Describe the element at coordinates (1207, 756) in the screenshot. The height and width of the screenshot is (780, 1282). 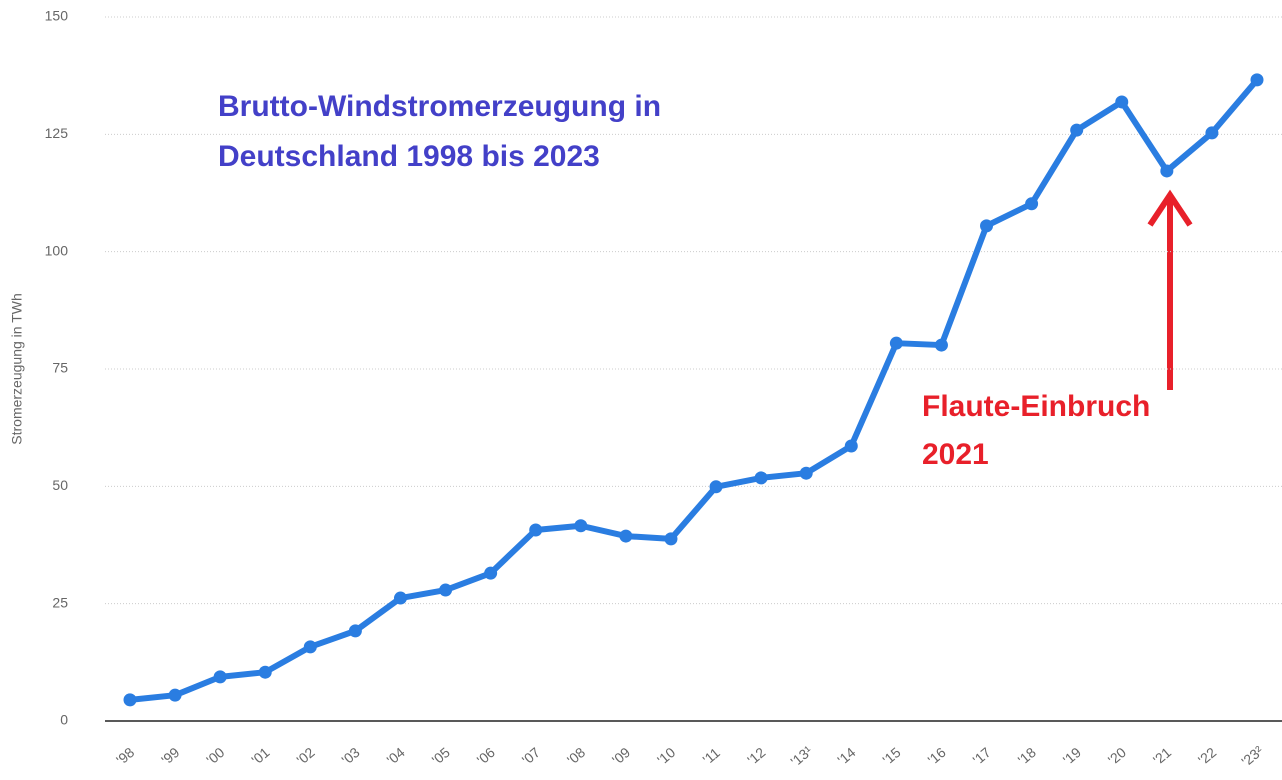
I see `x-tick-label: '22` at that location.